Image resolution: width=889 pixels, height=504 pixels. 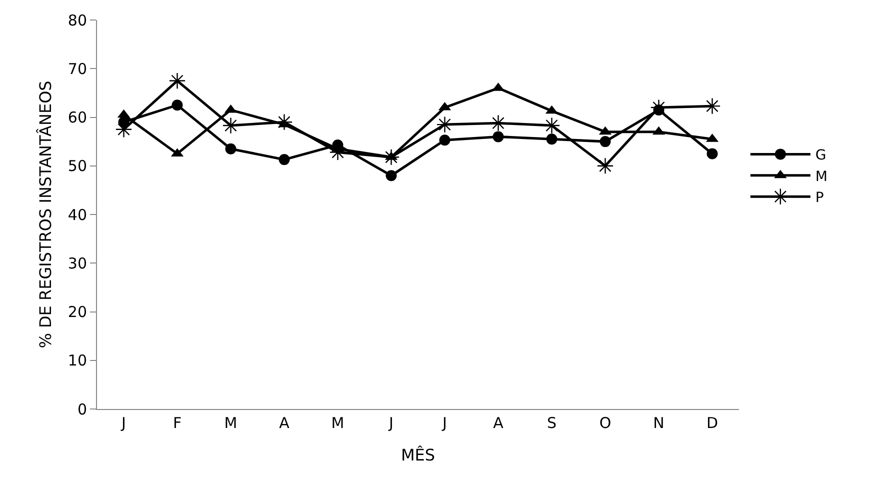 What do you see at coordinates (821, 176) in the screenshot?
I see `legend-label: M` at bounding box center [821, 176].